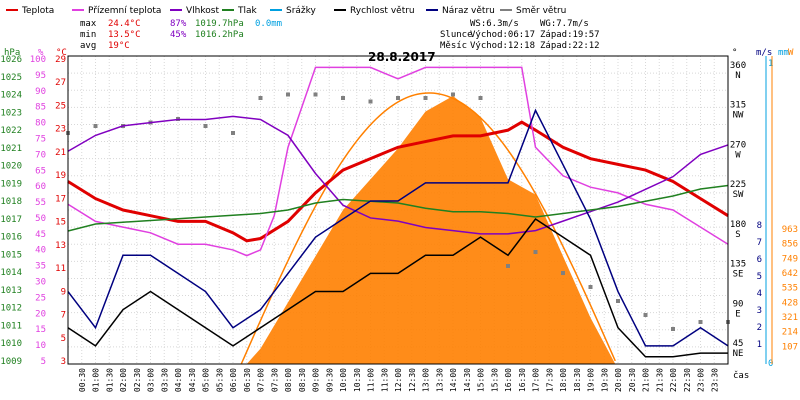 This screenshot has width=800, height=400. What do you see at coordinates (40, 235) in the screenshot?
I see `pct-tick-label: 45` at bounding box center [40, 235].